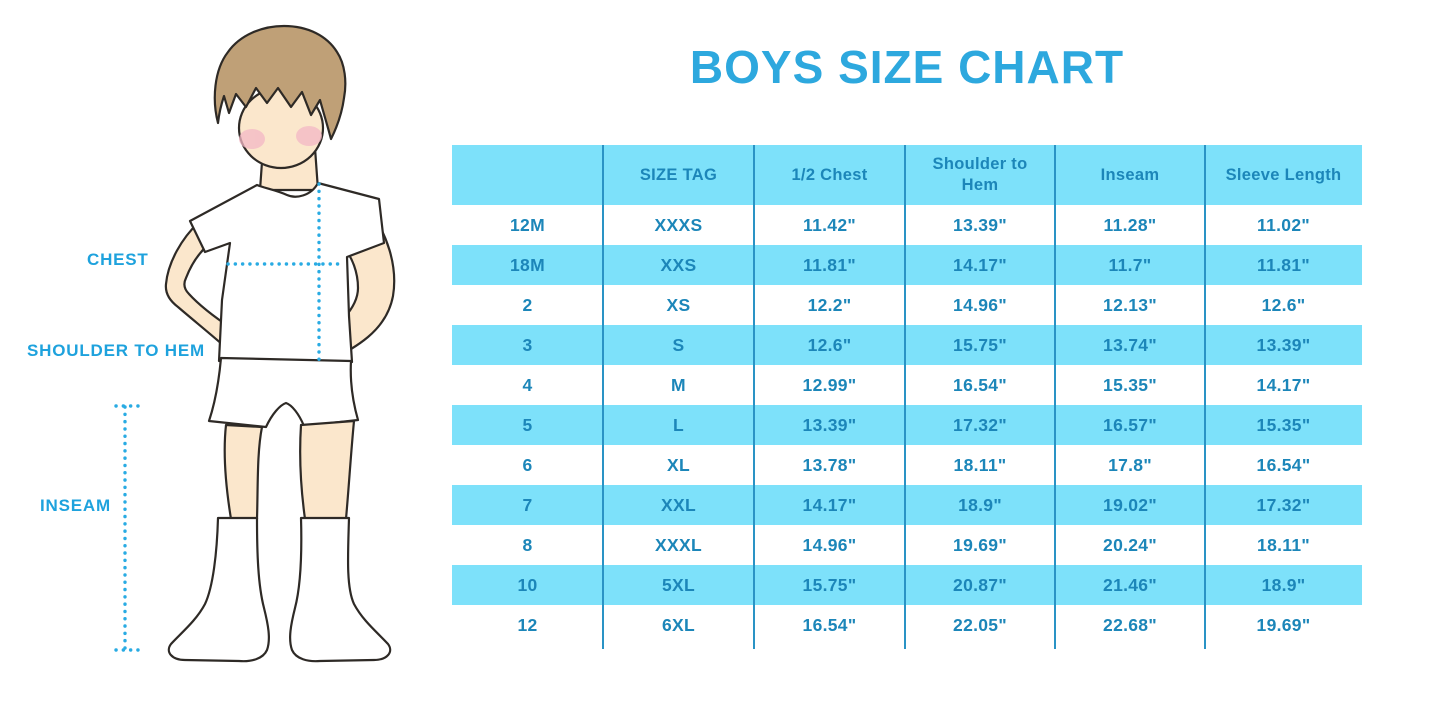 The image size is (1445, 723). I want to click on table-row: 18M XXS 11.81" 14.17" 11.7" 11.81", so click(907, 265).